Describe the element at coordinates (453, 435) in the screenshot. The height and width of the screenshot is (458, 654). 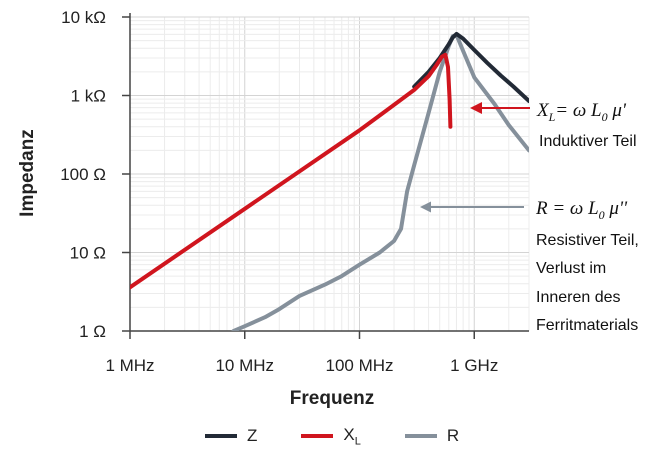
I see `legend-label-r: R` at that location.